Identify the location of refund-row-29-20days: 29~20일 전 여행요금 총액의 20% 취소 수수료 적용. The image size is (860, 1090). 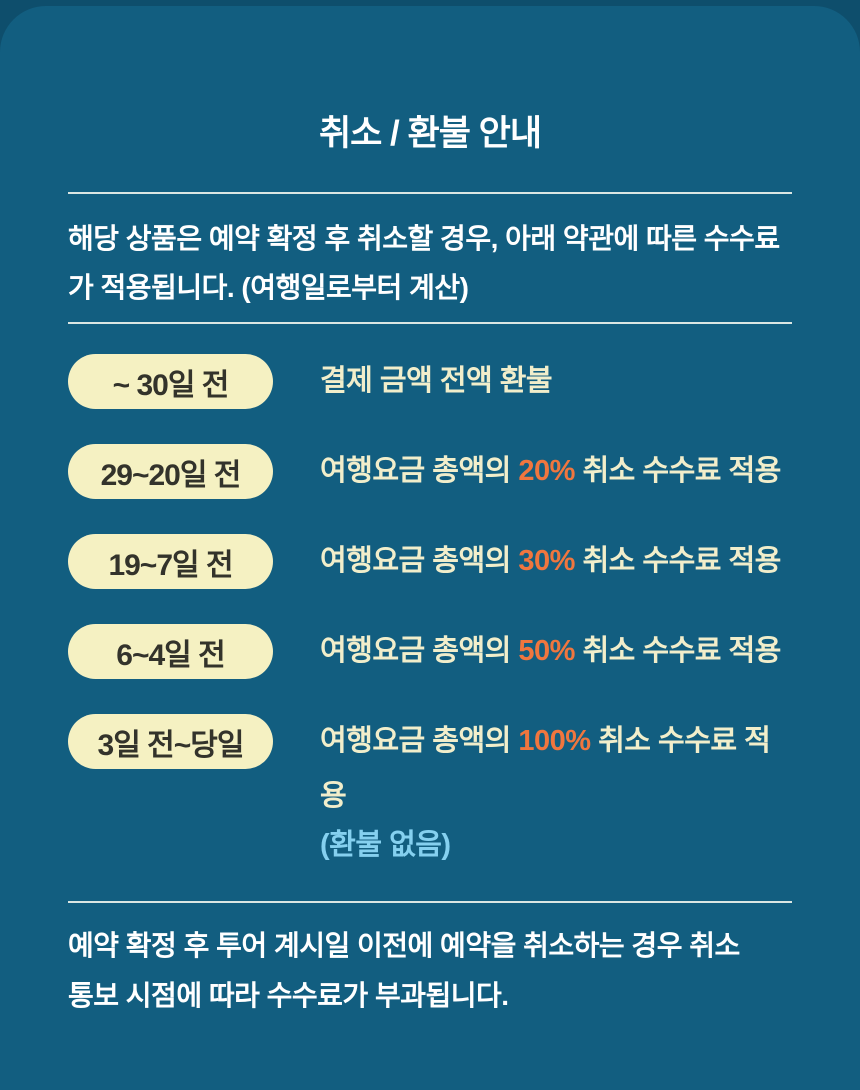
(430, 471).